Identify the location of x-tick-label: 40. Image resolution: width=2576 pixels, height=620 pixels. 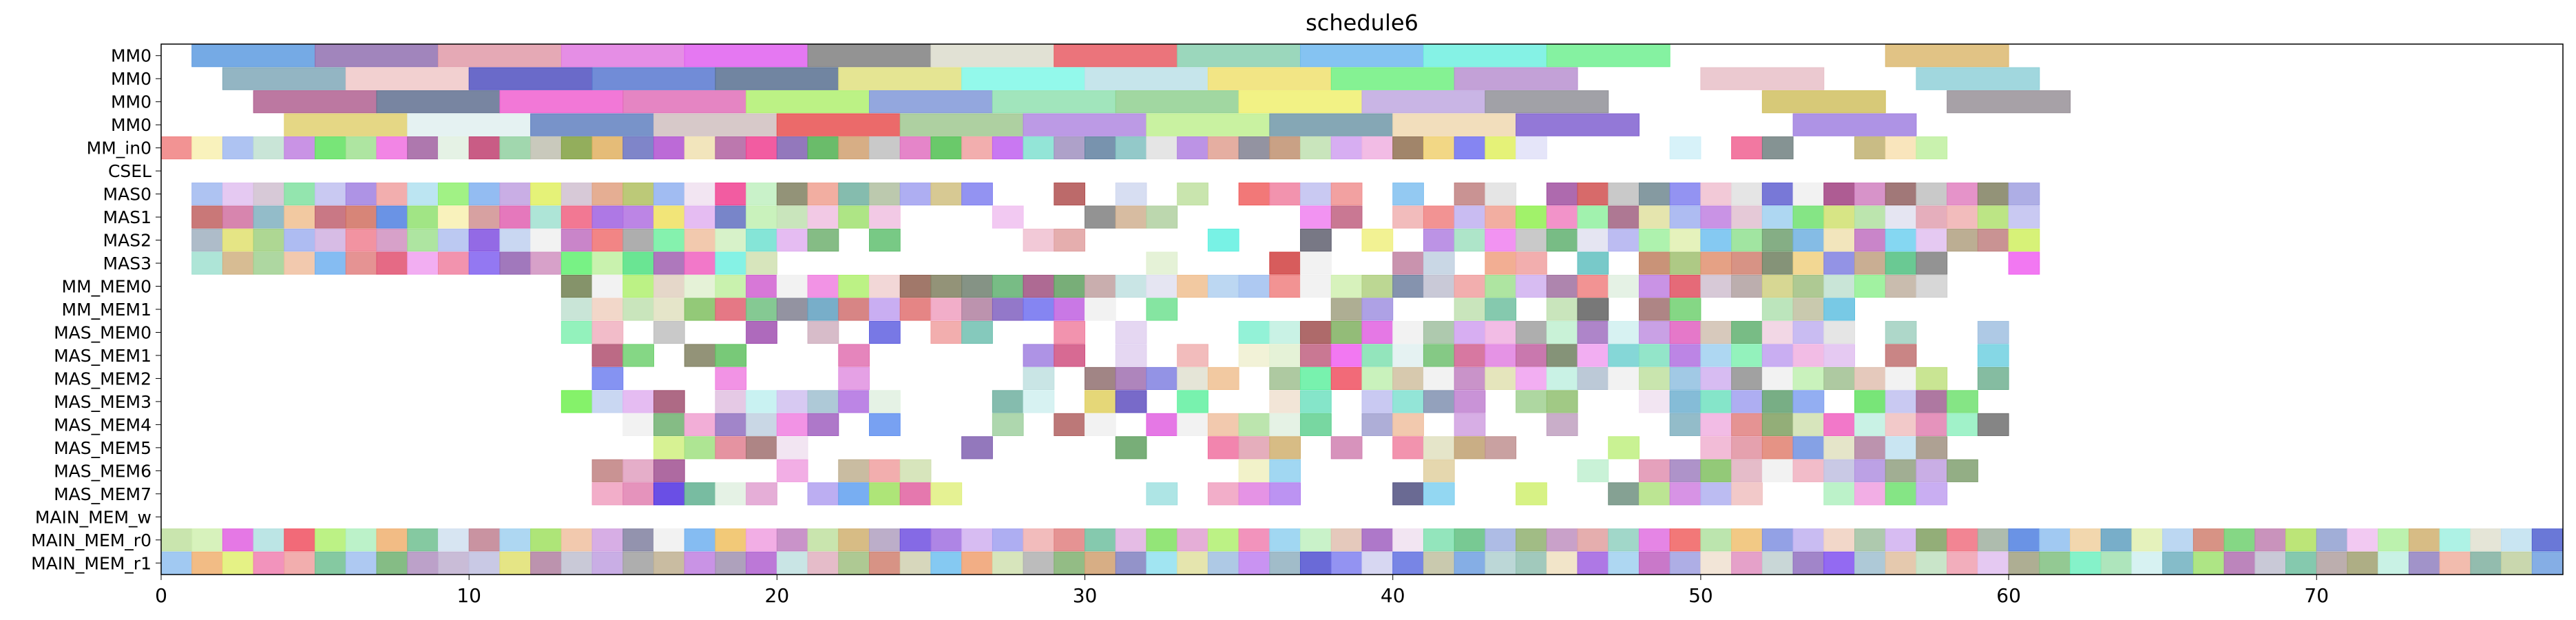
(1393, 595).